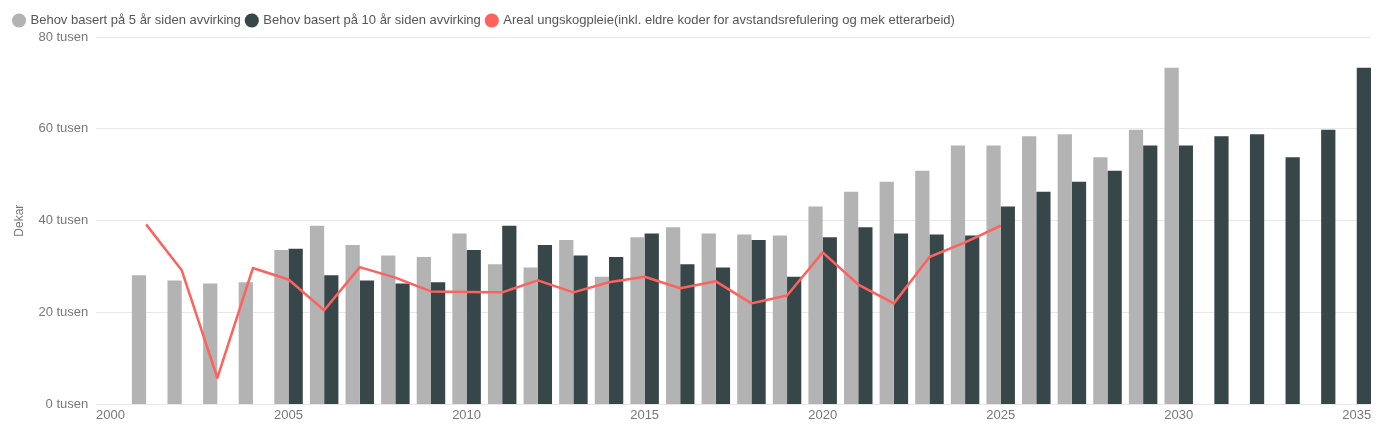 The height and width of the screenshot is (434, 1383). I want to click on x-tick-label: 2035, so click(1357, 414).